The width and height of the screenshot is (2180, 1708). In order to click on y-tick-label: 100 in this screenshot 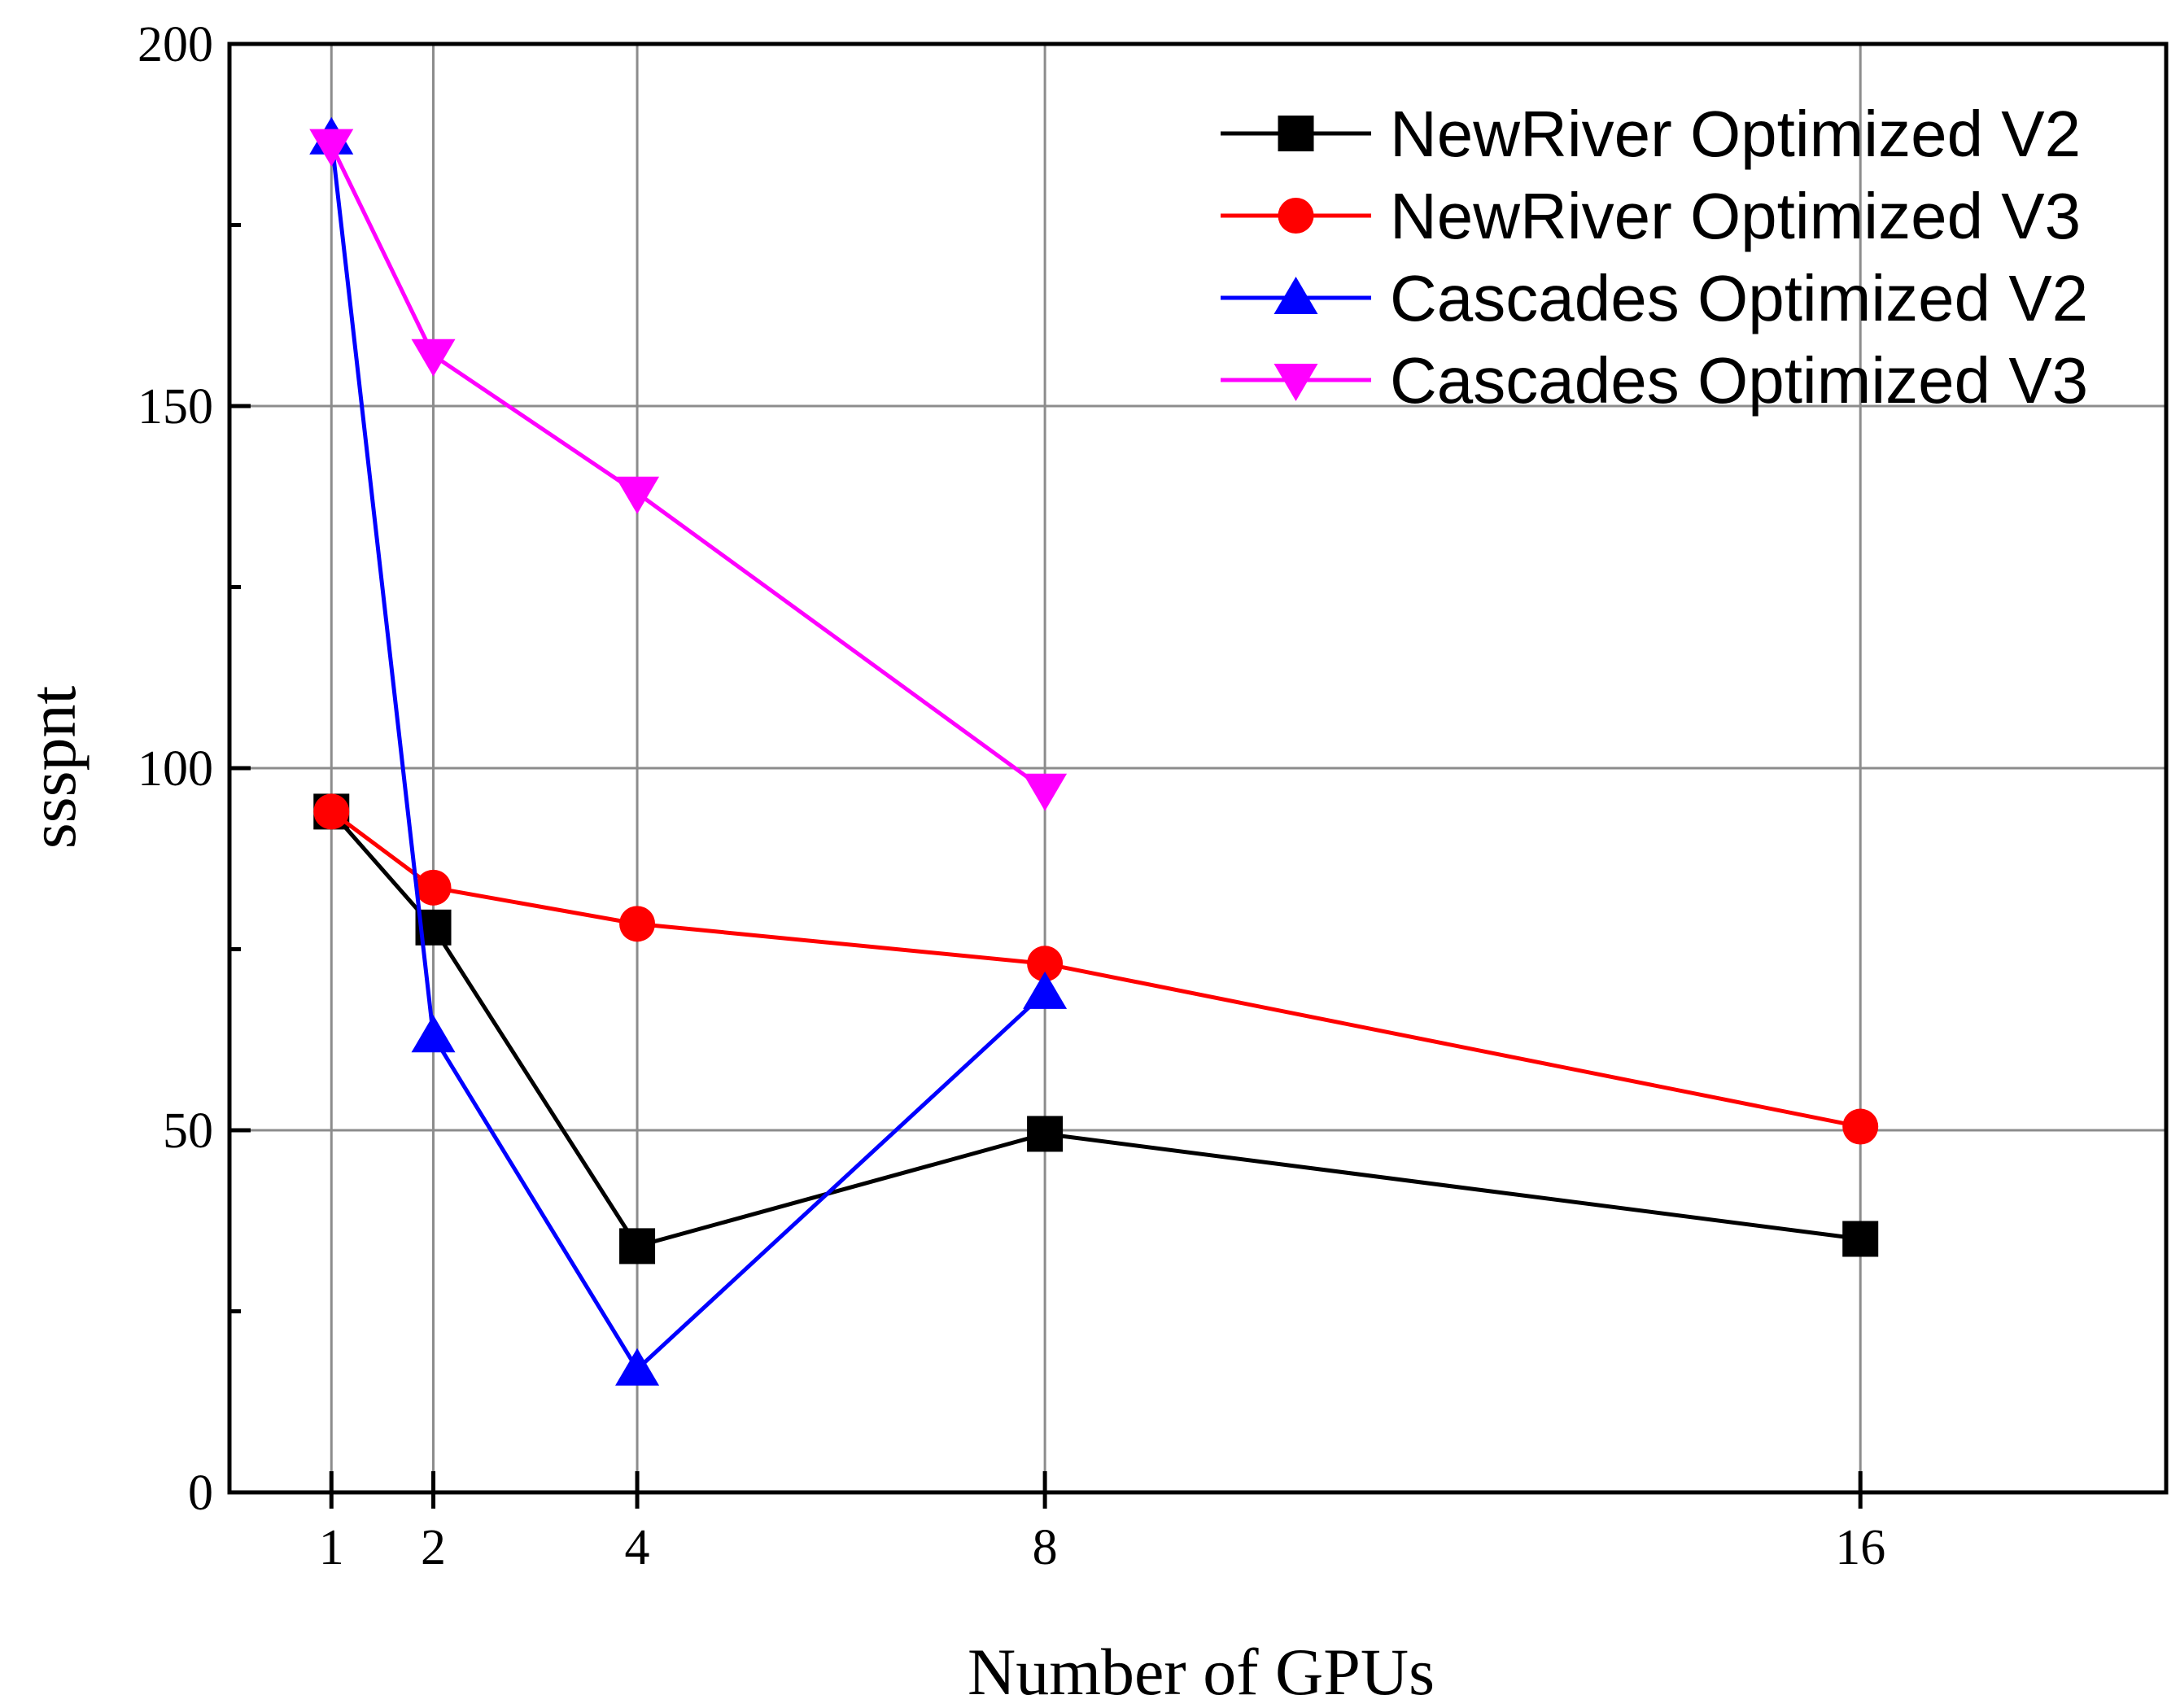, I will do `click(175, 769)`.